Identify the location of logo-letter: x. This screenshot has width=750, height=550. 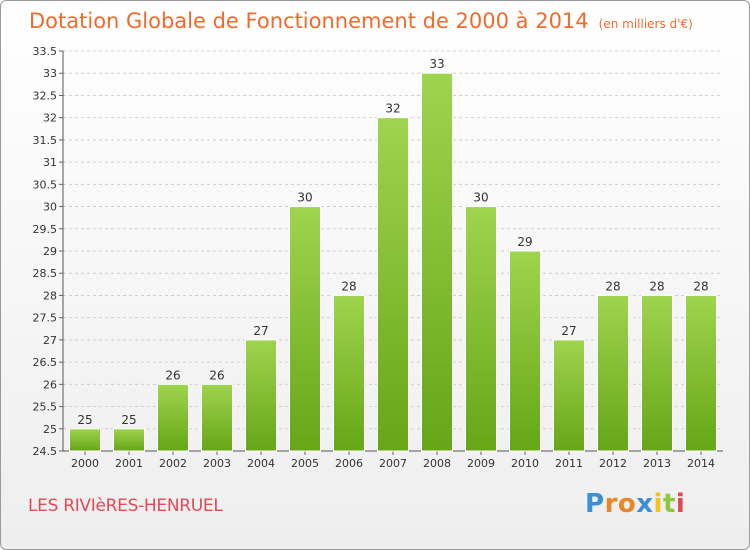
(645, 504).